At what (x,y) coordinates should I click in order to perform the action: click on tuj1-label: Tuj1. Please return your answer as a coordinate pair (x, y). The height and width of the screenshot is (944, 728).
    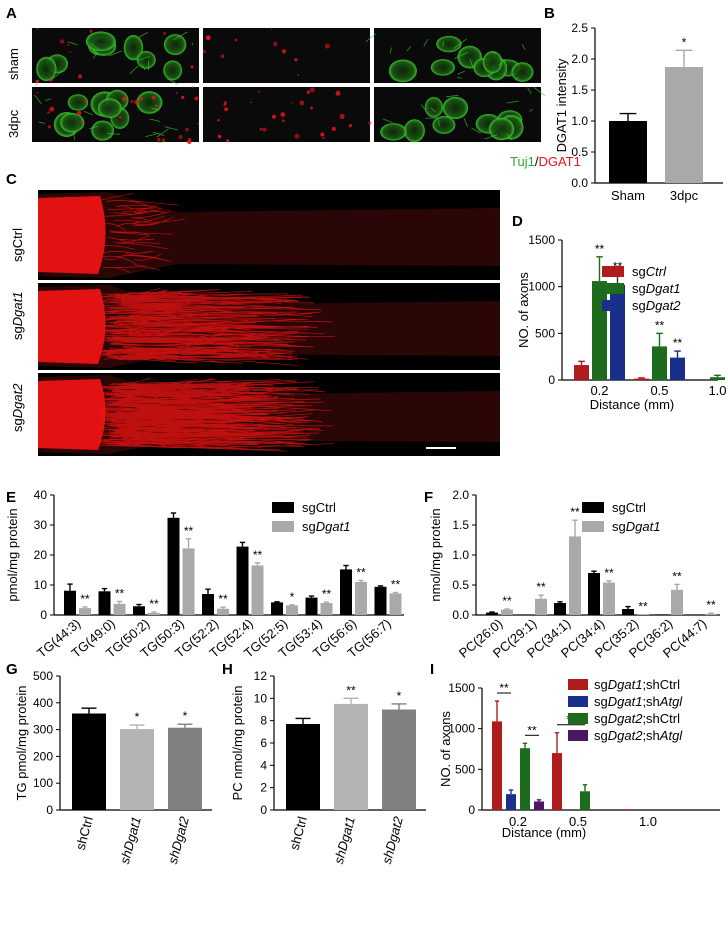
    Looking at the image, I should click on (522, 161).